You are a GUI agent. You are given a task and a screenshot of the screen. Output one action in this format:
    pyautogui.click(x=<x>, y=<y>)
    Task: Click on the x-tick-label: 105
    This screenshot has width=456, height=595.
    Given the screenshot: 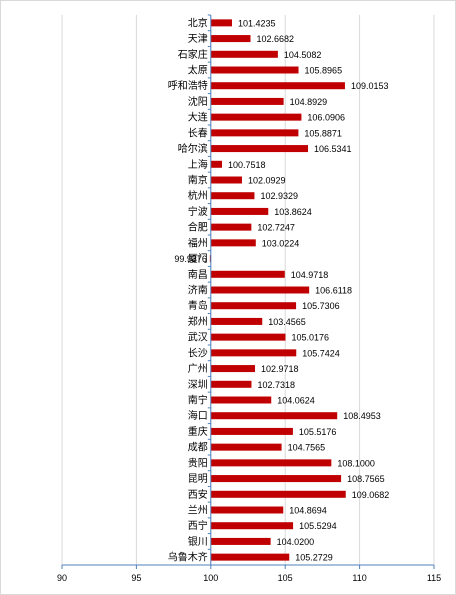 What is the action you would take?
    pyautogui.click(x=285, y=578)
    